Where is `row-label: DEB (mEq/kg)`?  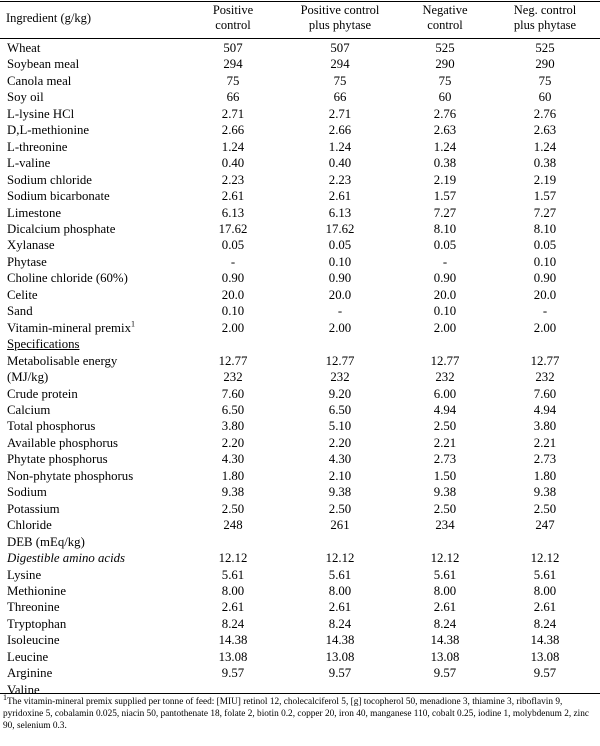
row-label: DEB (mEq/kg) is located at coordinates (46, 542).